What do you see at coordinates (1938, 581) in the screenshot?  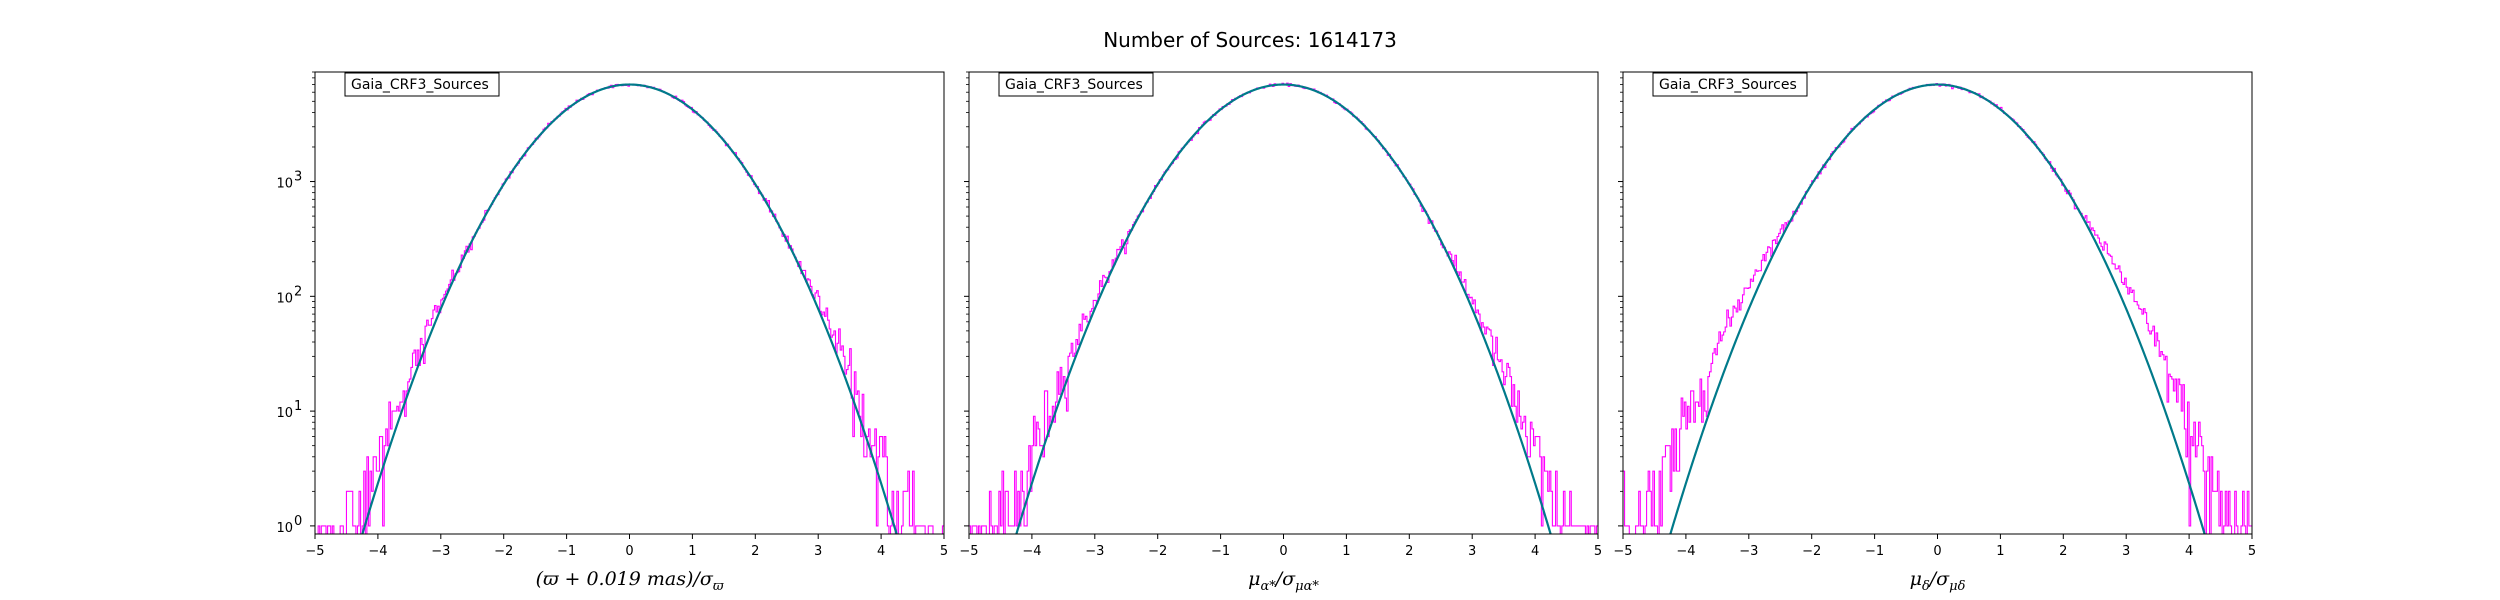 I see `x-axis-label: μδ/σμδ` at bounding box center [1938, 581].